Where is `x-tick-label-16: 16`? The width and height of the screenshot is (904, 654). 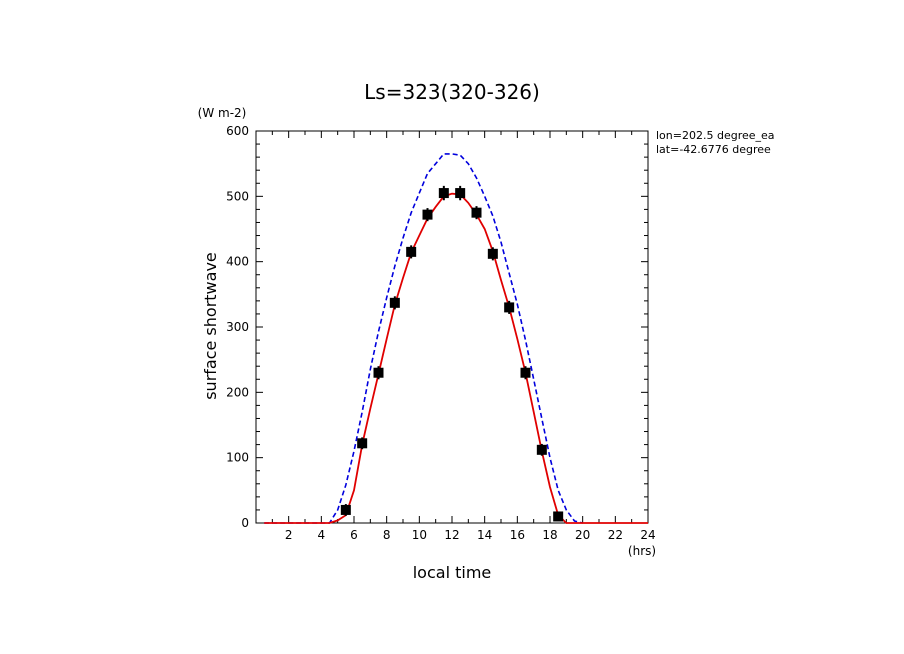 x-tick-label-16: 16 is located at coordinates (517, 535).